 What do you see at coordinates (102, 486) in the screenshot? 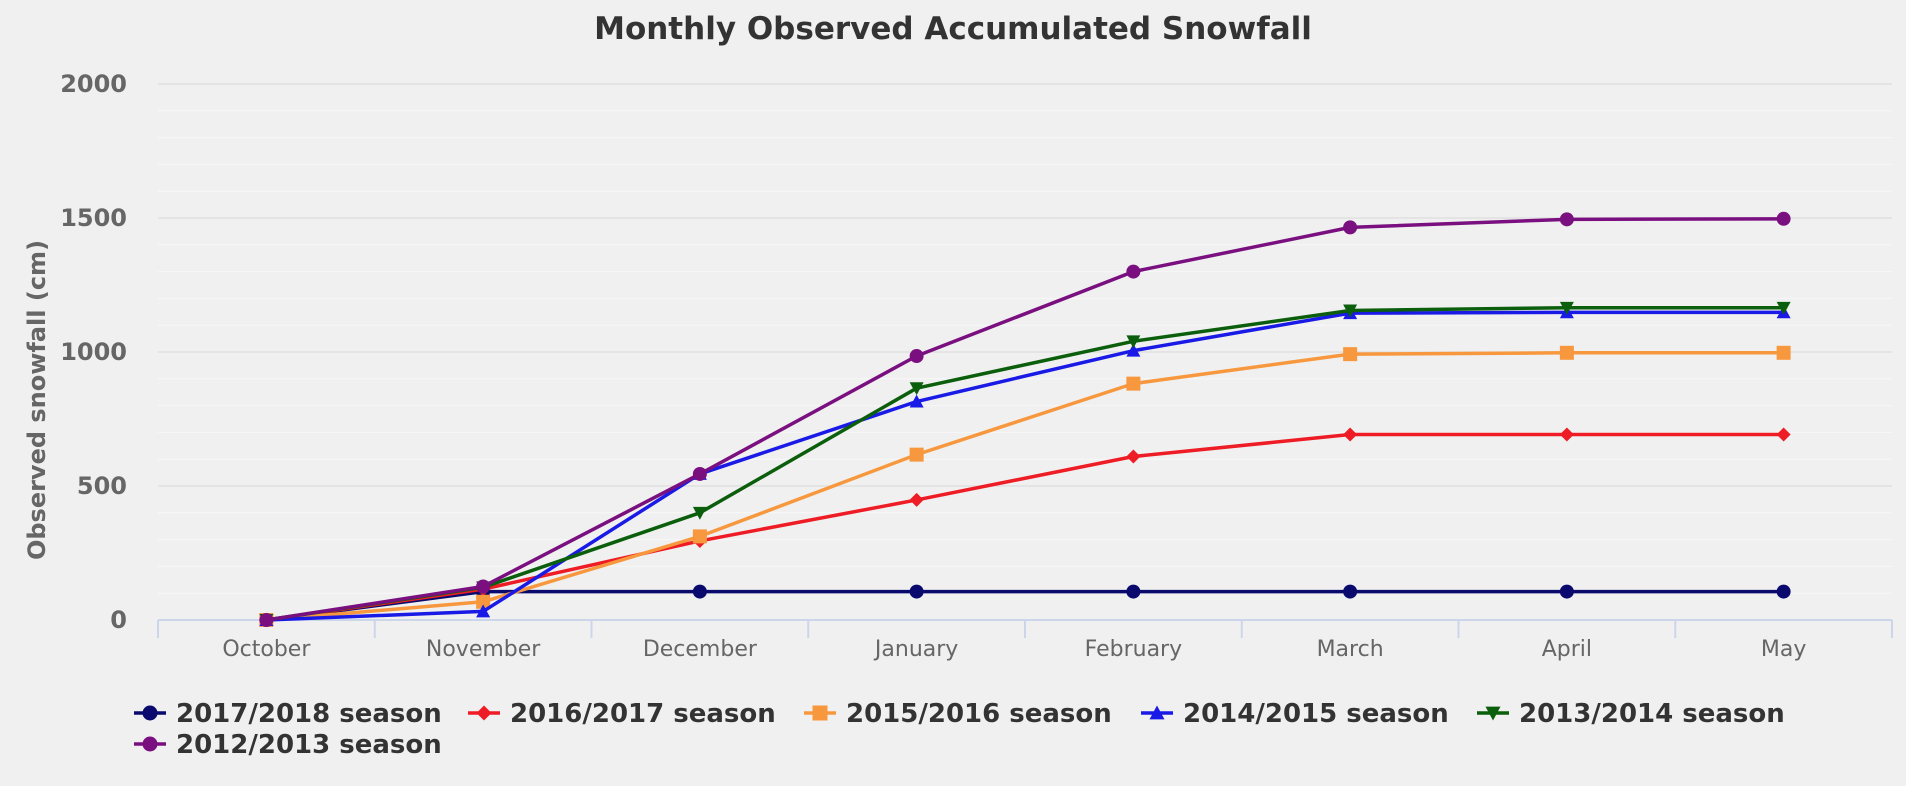
I see `y-tick-label: 500` at bounding box center [102, 486].